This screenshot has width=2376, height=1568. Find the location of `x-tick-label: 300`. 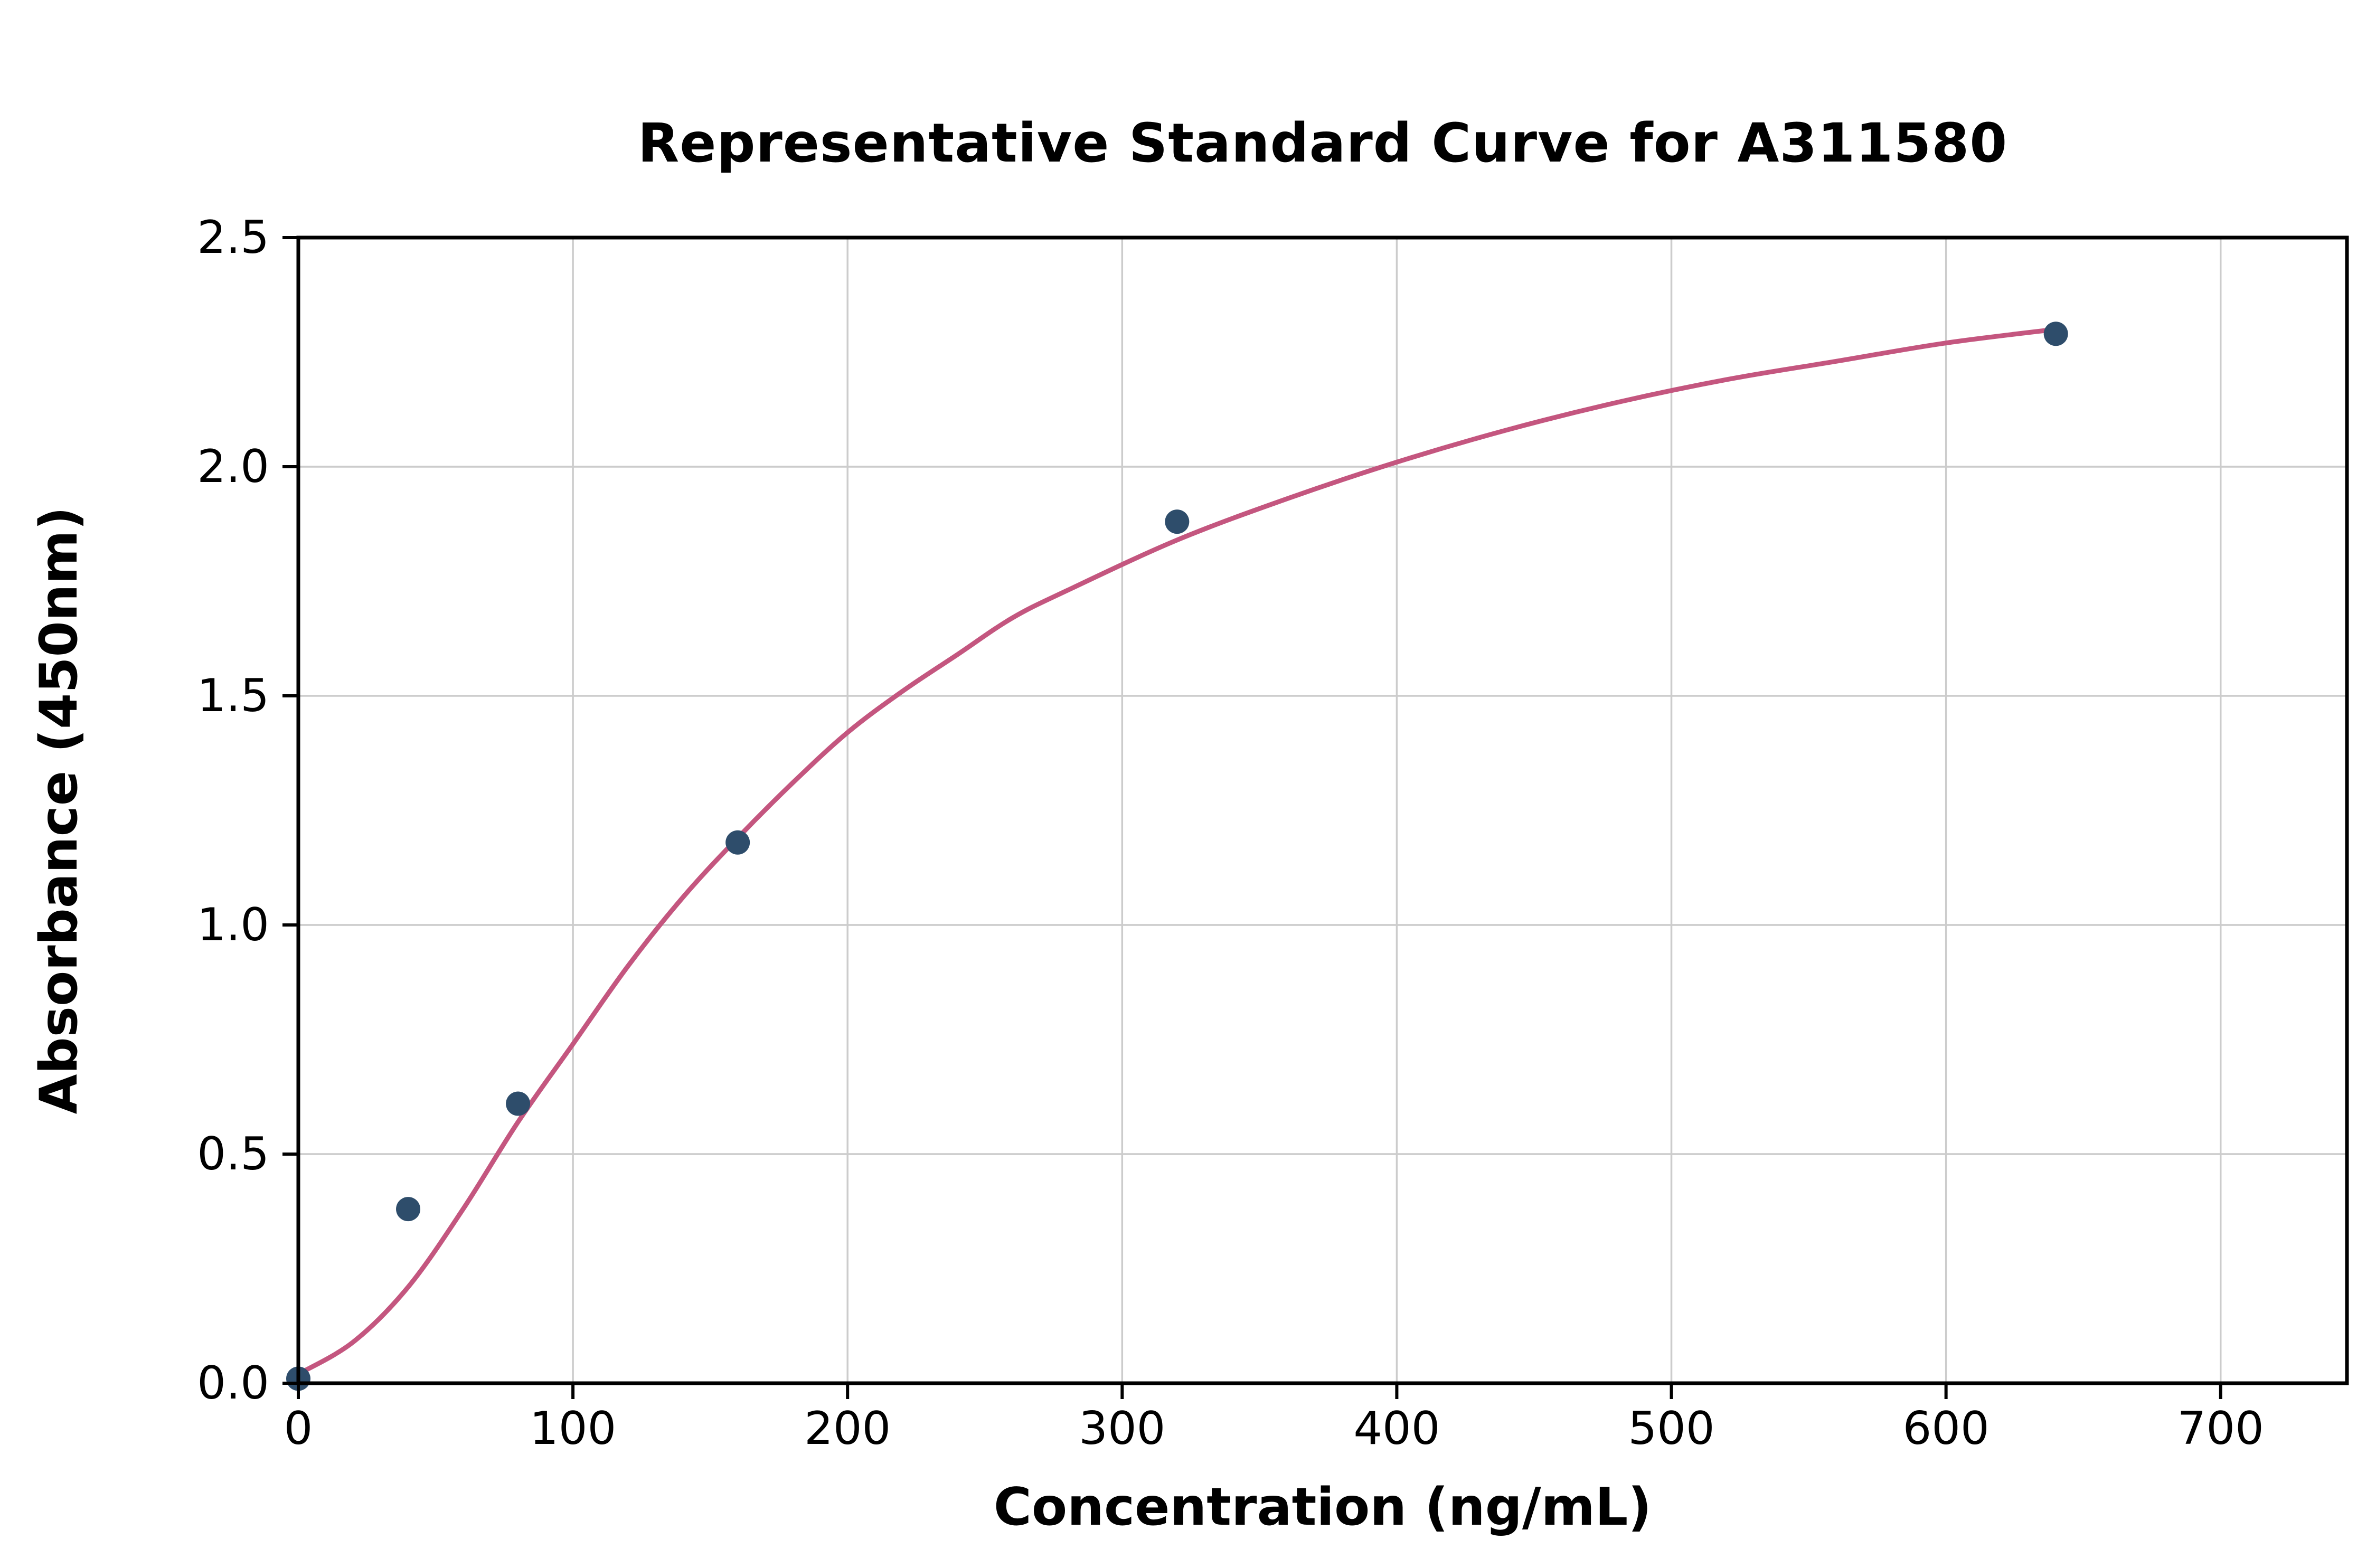

x-tick-label: 300 is located at coordinates (1122, 1429).